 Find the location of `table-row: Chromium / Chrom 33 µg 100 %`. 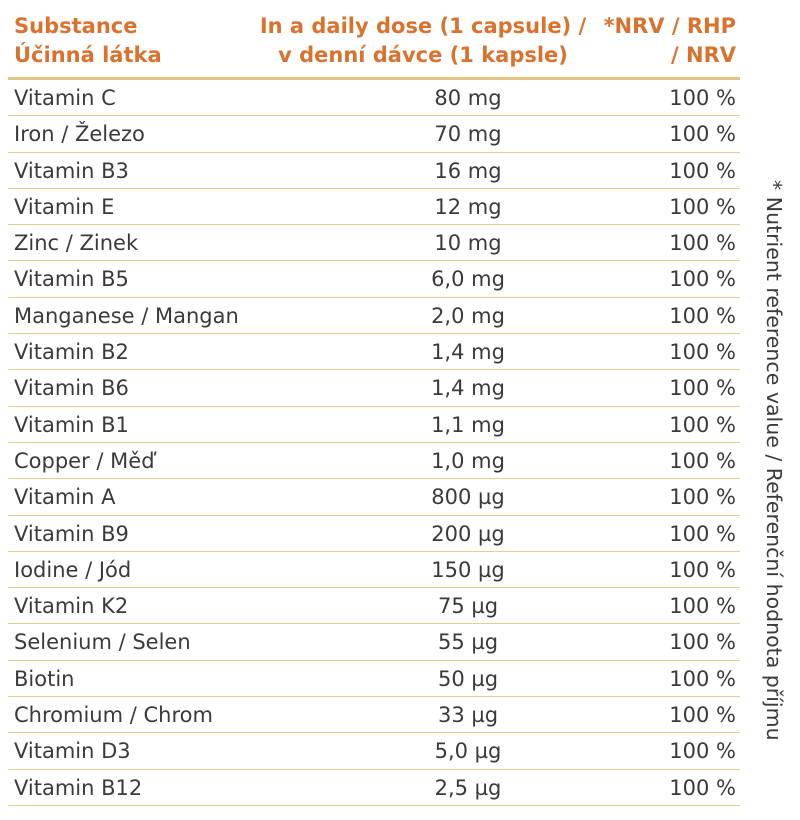

table-row: Chromium / Chrom 33 µg 100 % is located at coordinates (374, 715).